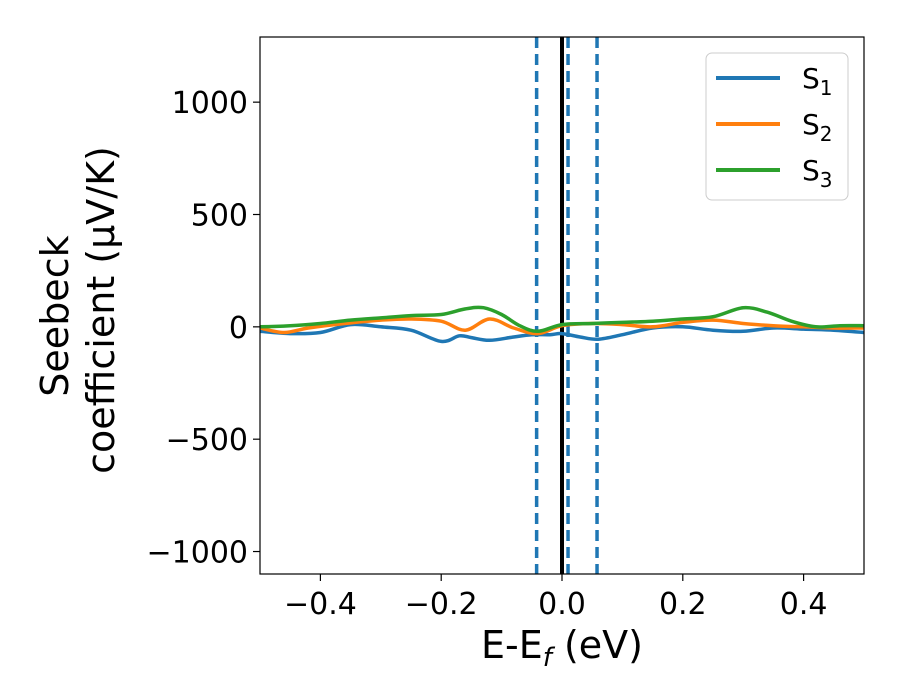 The height and width of the screenshot is (700, 900). I want to click on series-line-s2, so click(562, 326).